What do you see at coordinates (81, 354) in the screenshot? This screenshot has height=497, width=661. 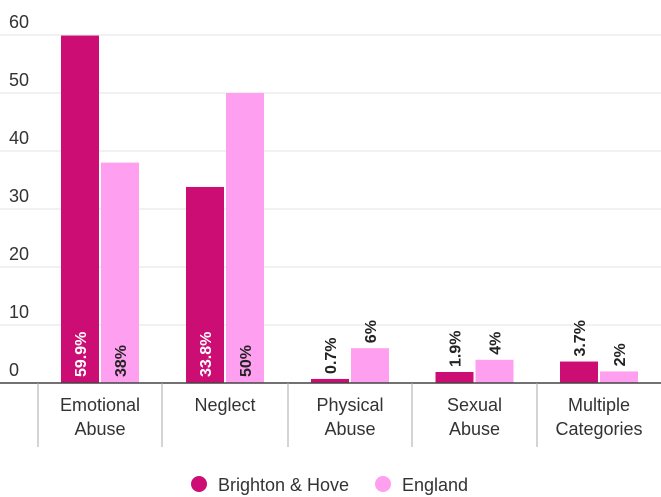 I see `data-label: 59.9%` at bounding box center [81, 354].